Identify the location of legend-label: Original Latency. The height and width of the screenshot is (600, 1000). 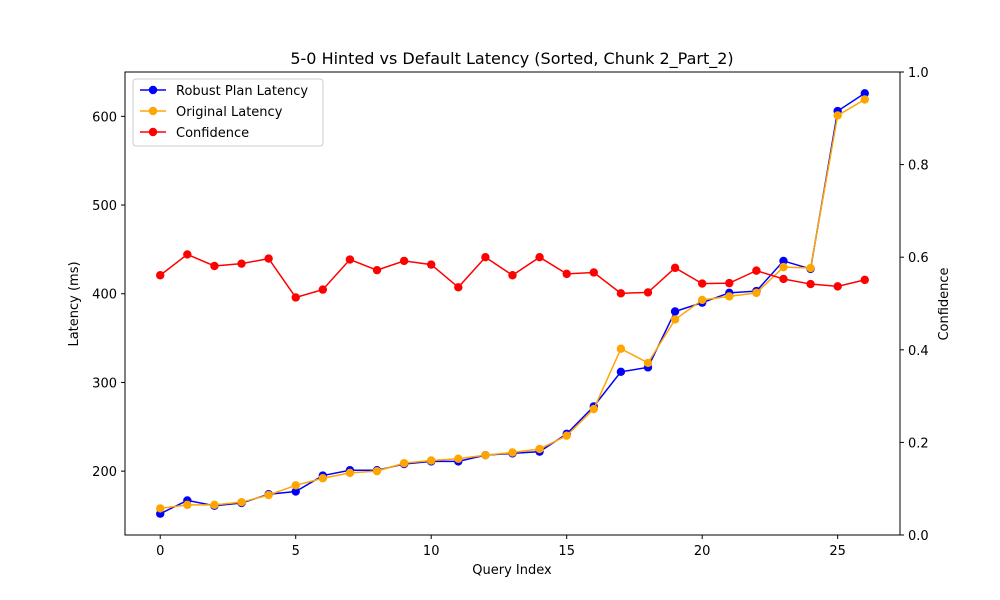
(229, 112).